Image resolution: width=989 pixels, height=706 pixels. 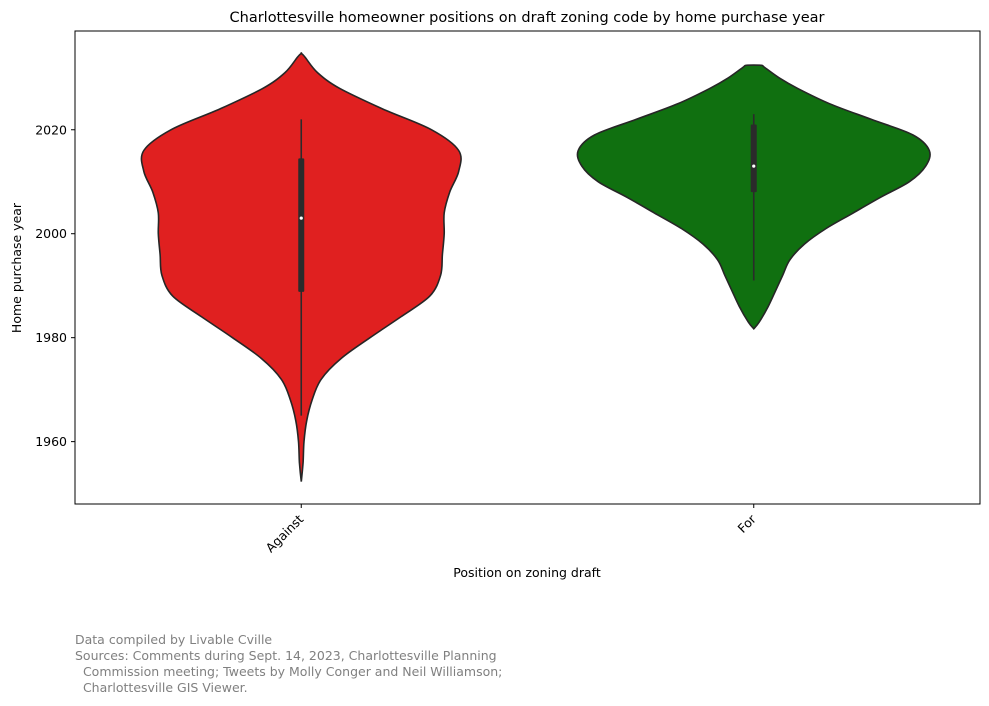 I want to click on y-axis-label: Home purchase year, so click(x=16, y=267).